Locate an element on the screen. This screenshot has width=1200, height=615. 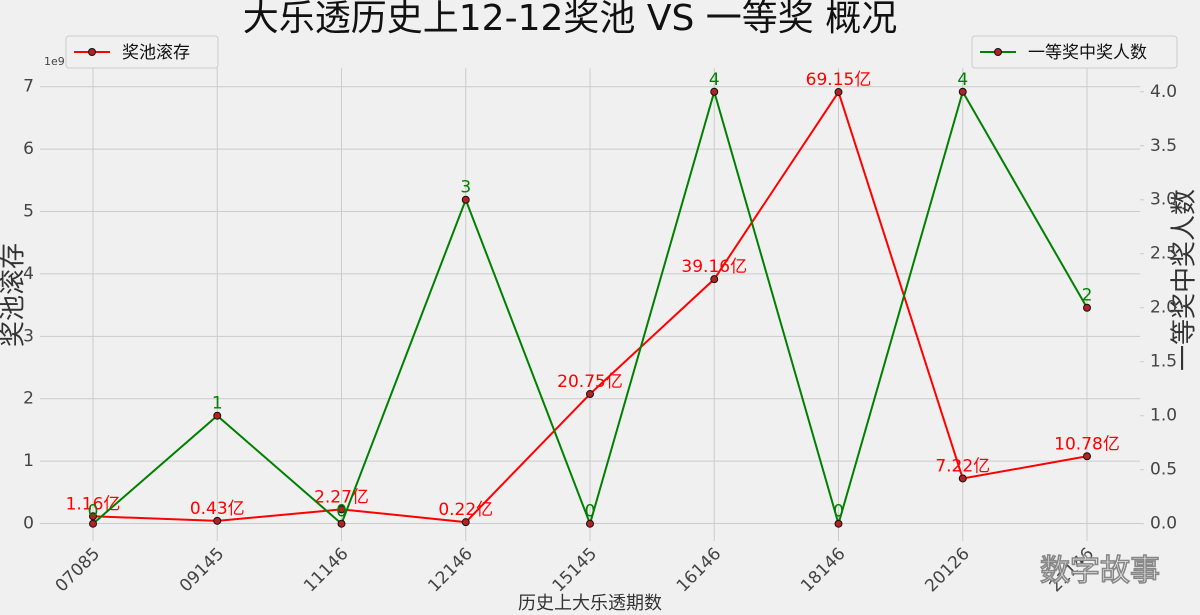
data-label: 2 is located at coordinates (1087, 296).